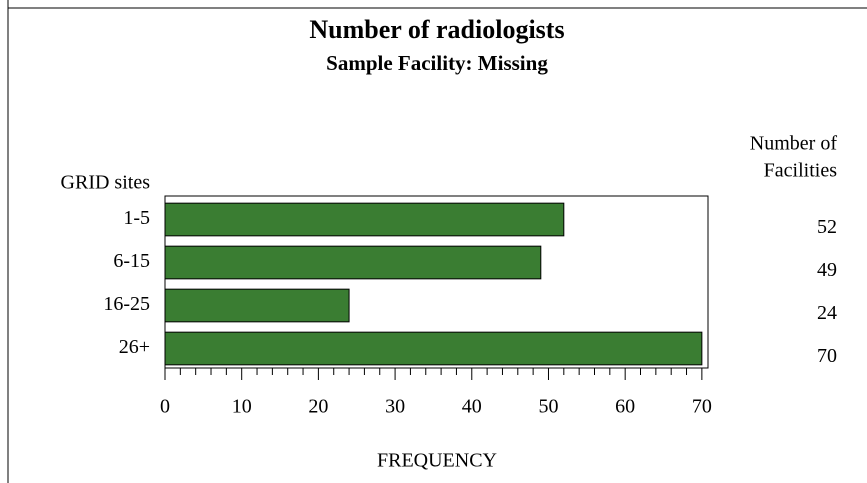 This screenshot has height=483, width=867. I want to click on x-tick-label: 0, so click(165, 407).